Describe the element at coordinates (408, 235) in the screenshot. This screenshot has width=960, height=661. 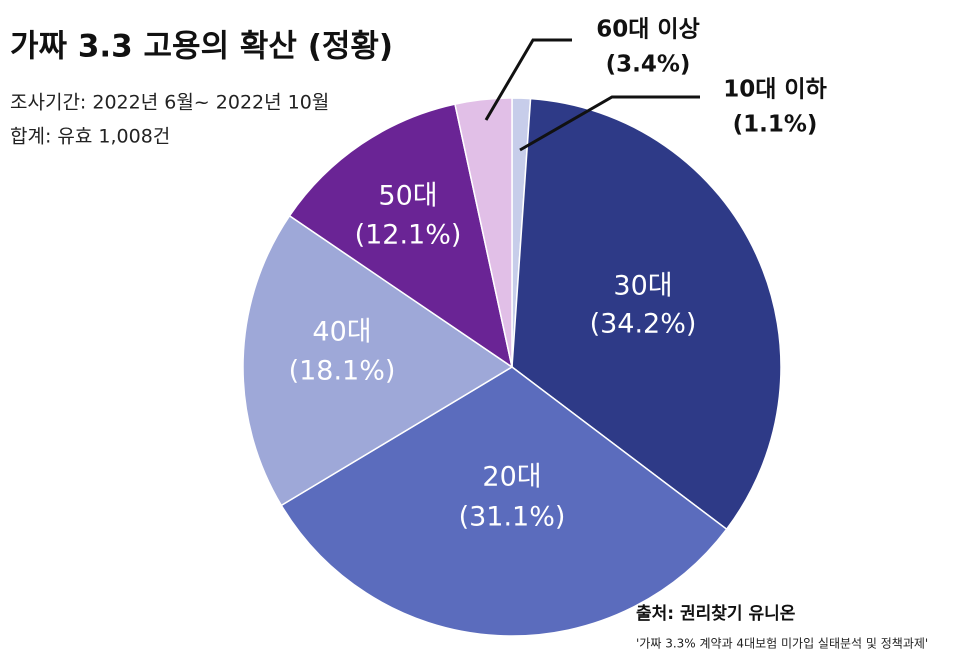
I see `value-label: (12.1%)` at that location.